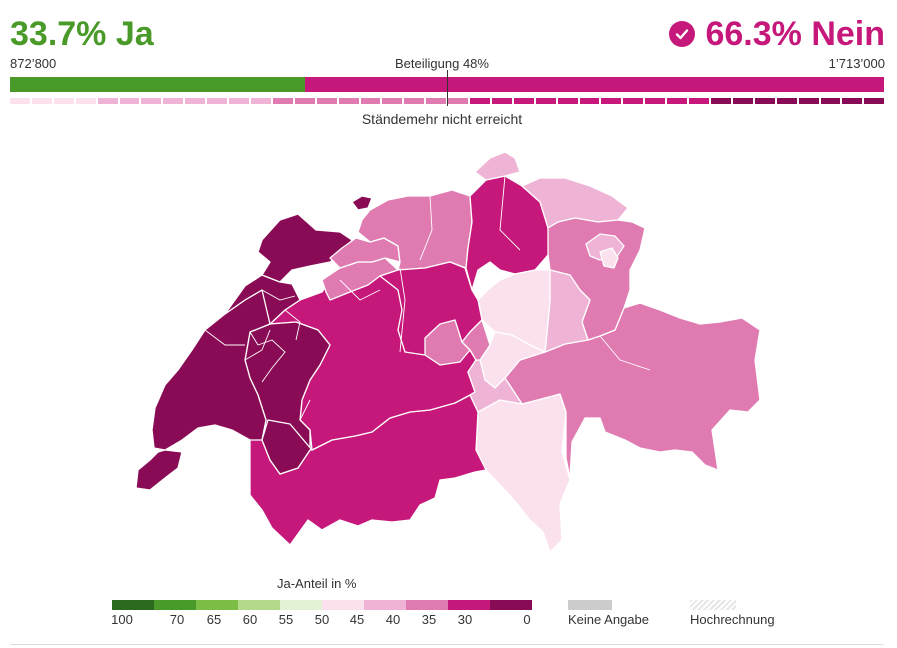 The image size is (897, 648). What do you see at coordinates (465, 619) in the screenshot?
I see `legend-tick-label: 30` at bounding box center [465, 619].